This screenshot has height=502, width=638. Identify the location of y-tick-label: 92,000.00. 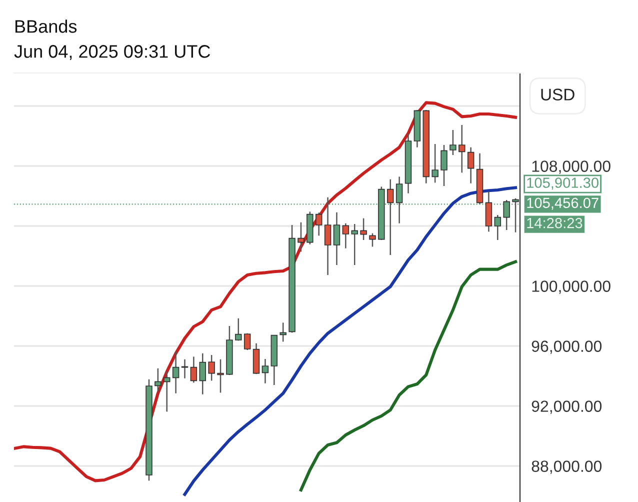
(567, 407).